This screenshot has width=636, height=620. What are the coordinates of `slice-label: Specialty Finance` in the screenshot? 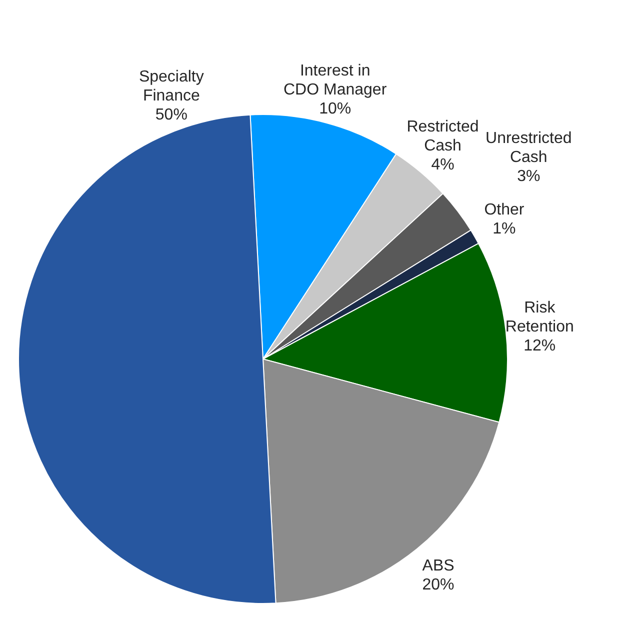 It's located at (171, 86).